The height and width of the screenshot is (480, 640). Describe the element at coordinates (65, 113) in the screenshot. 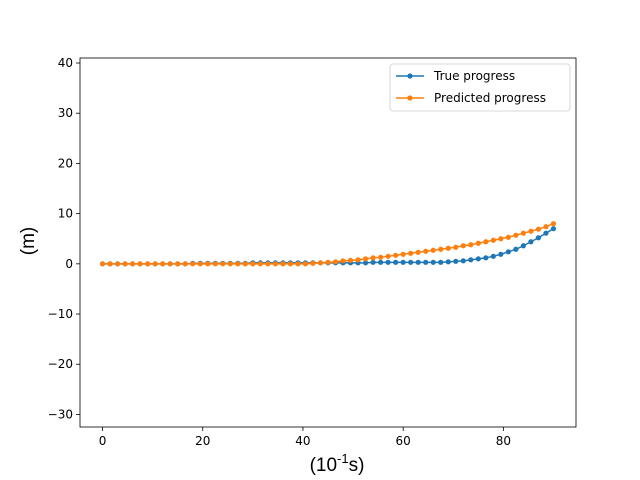

I see `y-tick-label: 30` at that location.